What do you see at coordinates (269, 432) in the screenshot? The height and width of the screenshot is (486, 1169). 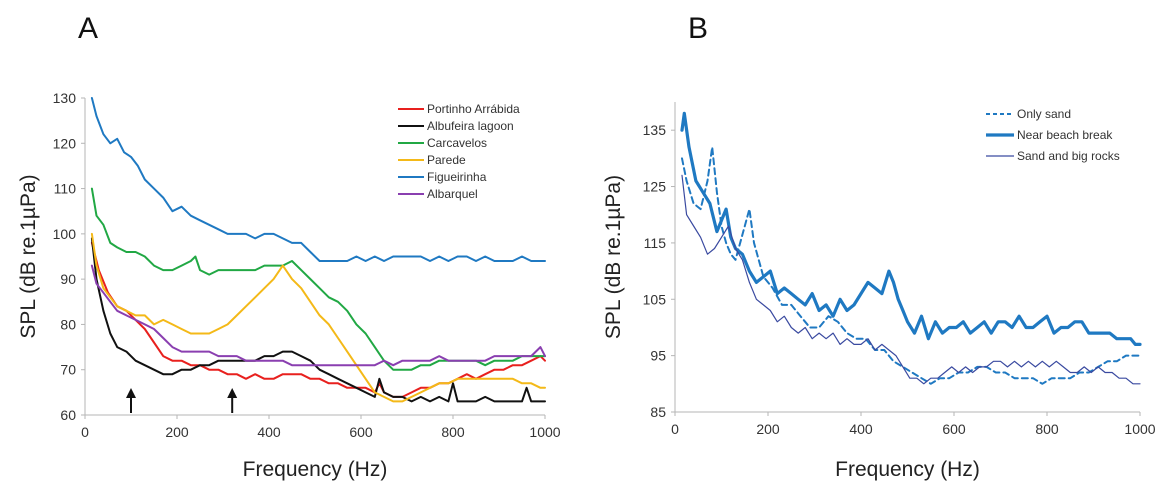 I see `panel-a-x-tick-label: 400` at bounding box center [269, 432].